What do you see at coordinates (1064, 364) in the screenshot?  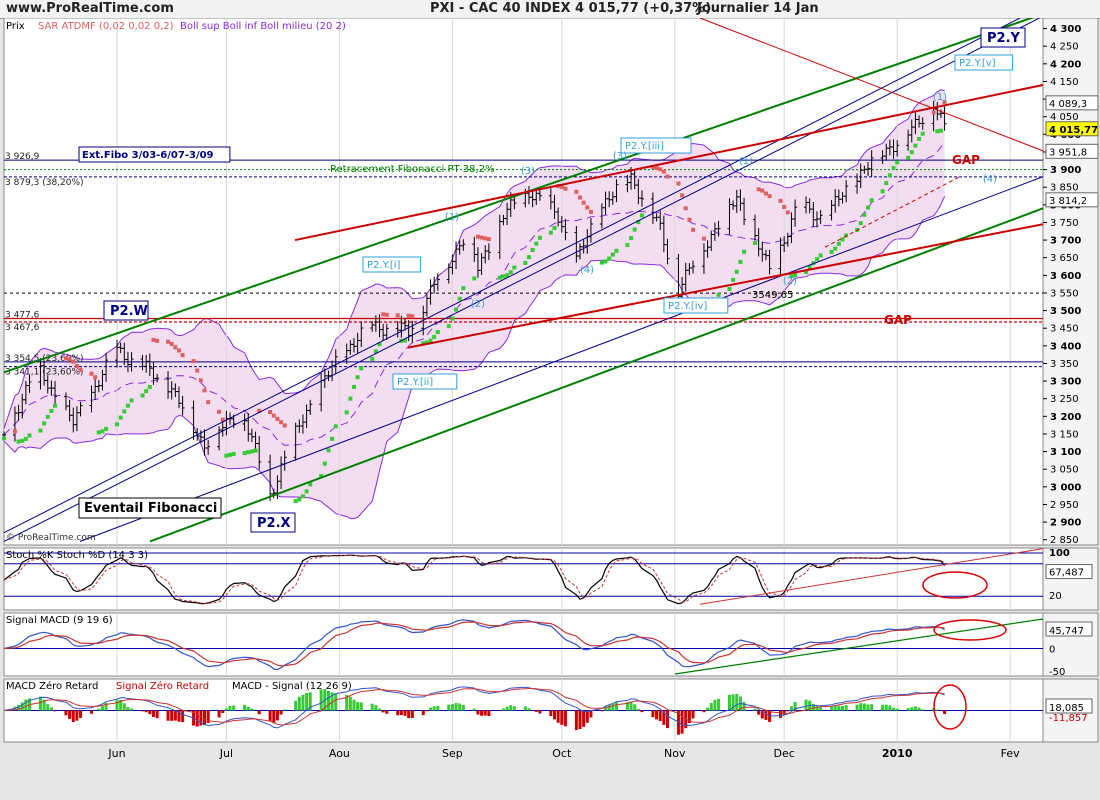 I see `price-axis-label: 3 350` at bounding box center [1064, 364].